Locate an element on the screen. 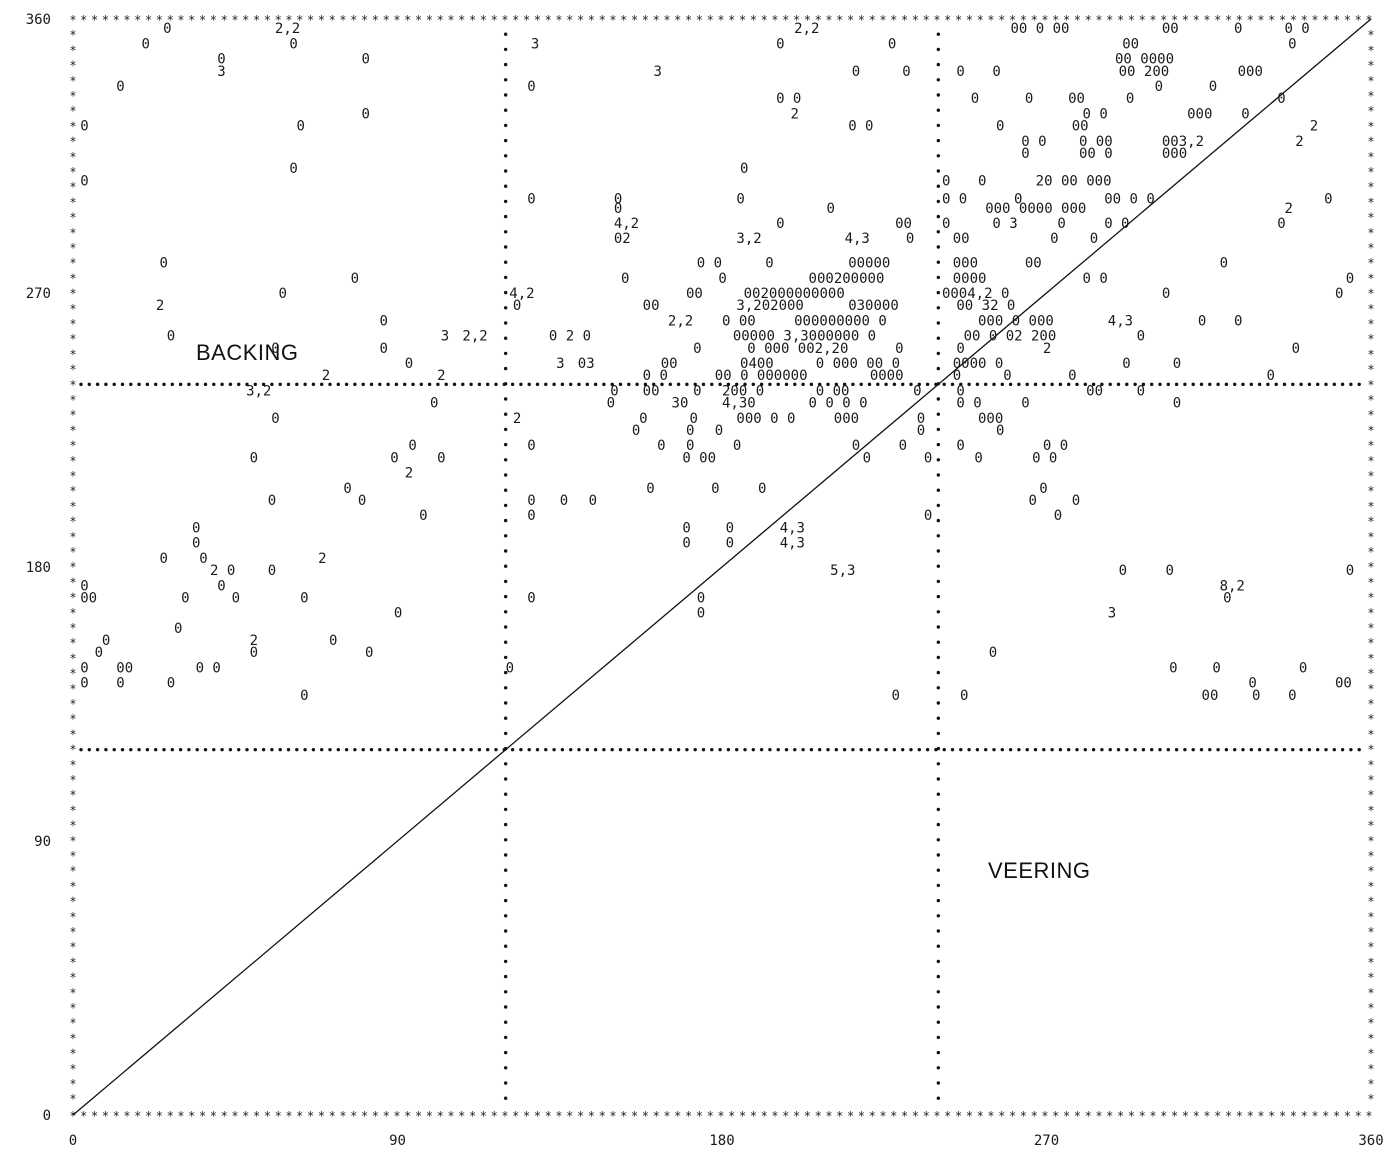 This screenshot has height=1152, width=1391. data-point: 5,3 is located at coordinates (842, 571).